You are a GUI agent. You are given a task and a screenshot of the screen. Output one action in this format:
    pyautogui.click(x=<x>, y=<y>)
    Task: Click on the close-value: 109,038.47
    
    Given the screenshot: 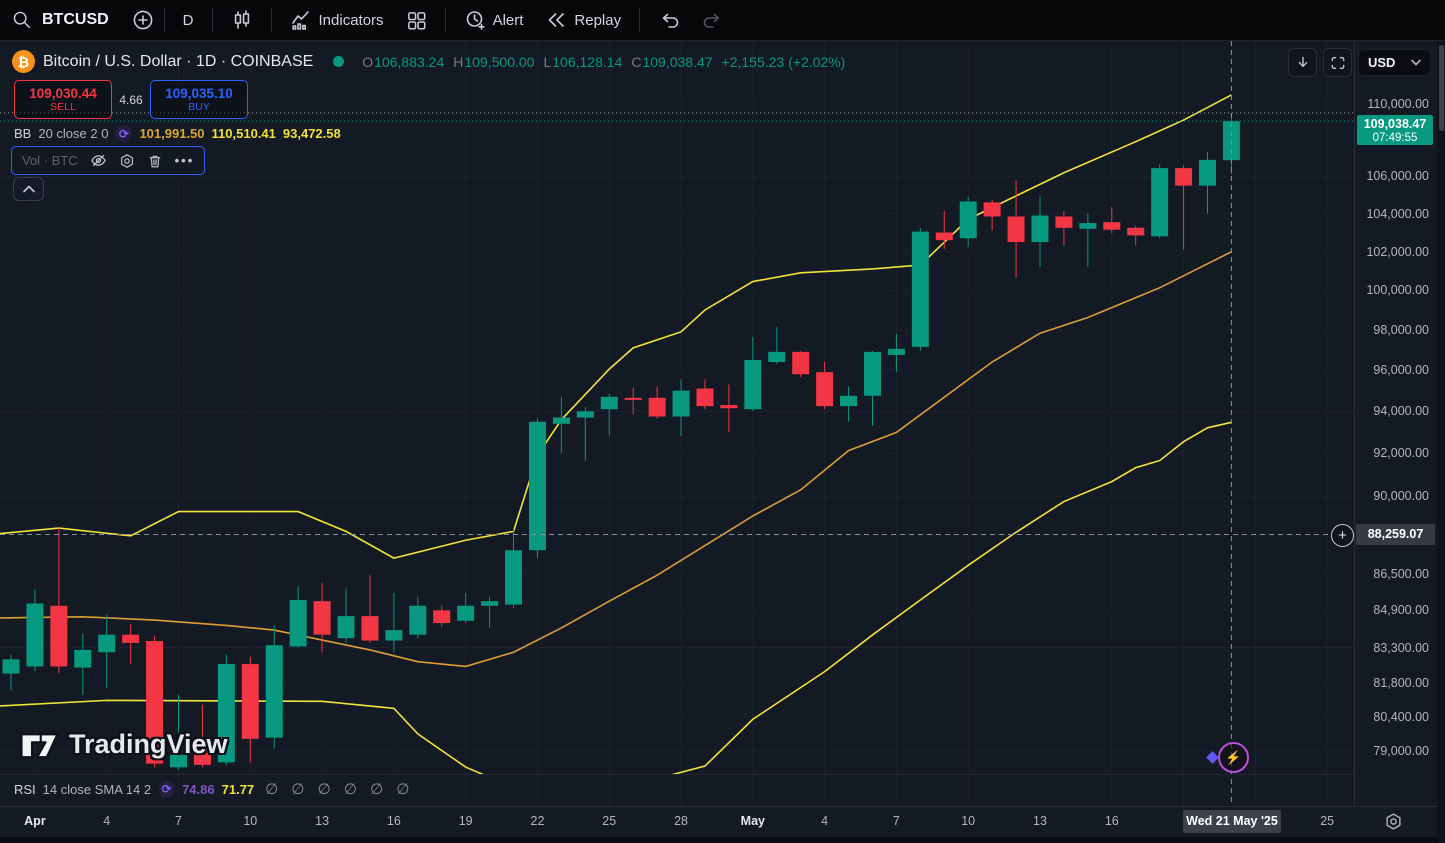 What is the action you would take?
    pyautogui.click(x=677, y=61)
    